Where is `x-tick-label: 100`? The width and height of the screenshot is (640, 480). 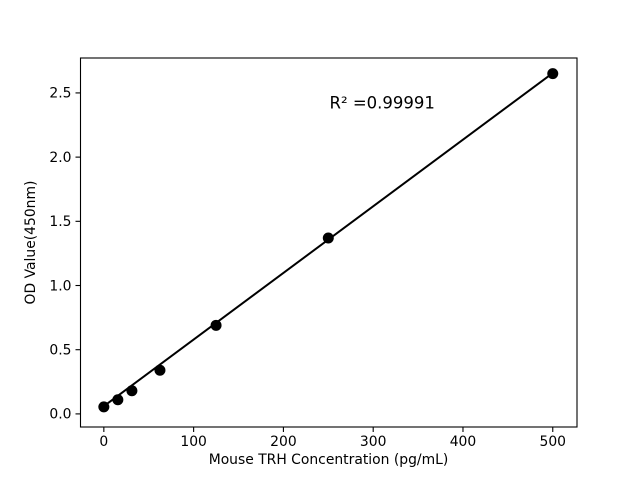 x-tick-label: 100 is located at coordinates (193, 442).